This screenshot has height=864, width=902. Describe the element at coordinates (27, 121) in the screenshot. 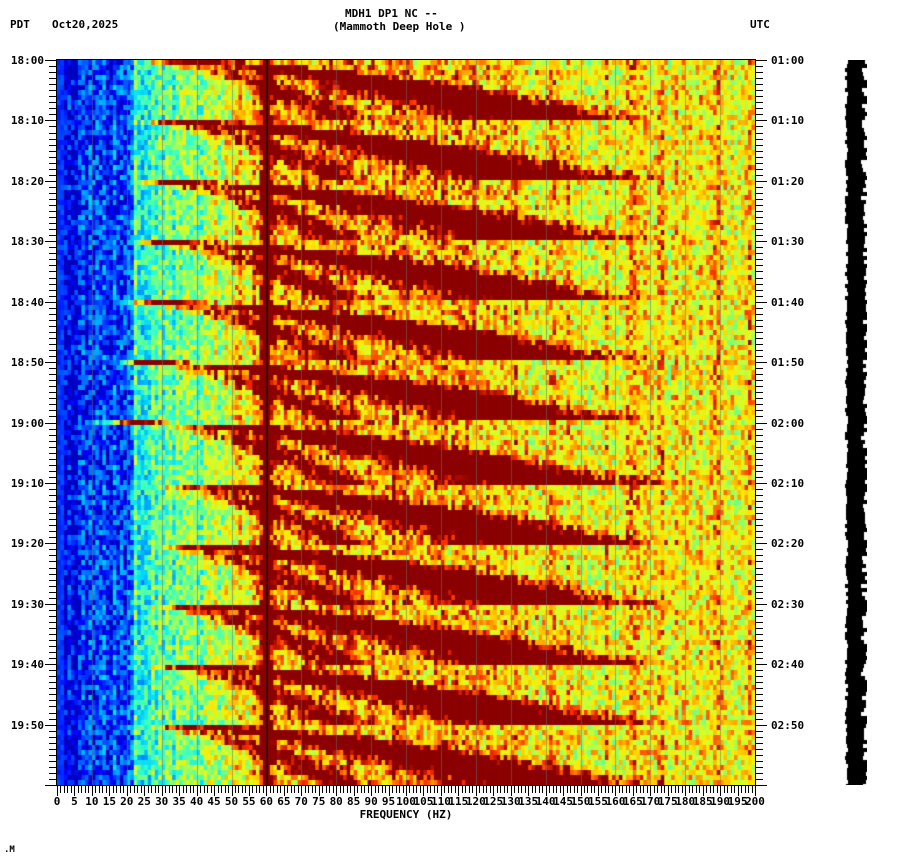

I see `y-label-pdt: 18:10` at that location.